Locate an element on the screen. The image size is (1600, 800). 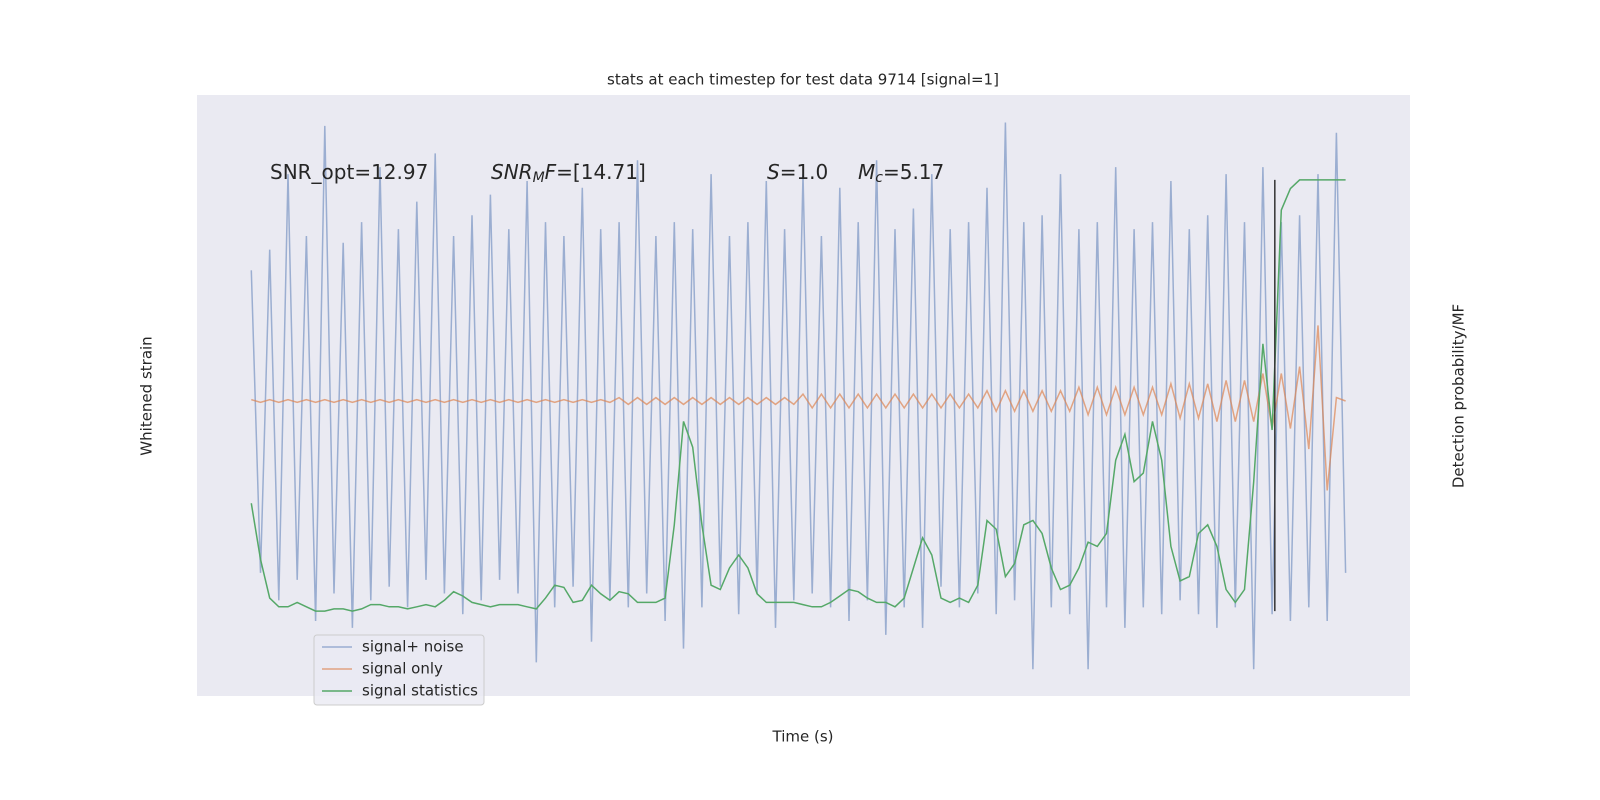
annotation-part: SNR is located at coordinates (512, 172).